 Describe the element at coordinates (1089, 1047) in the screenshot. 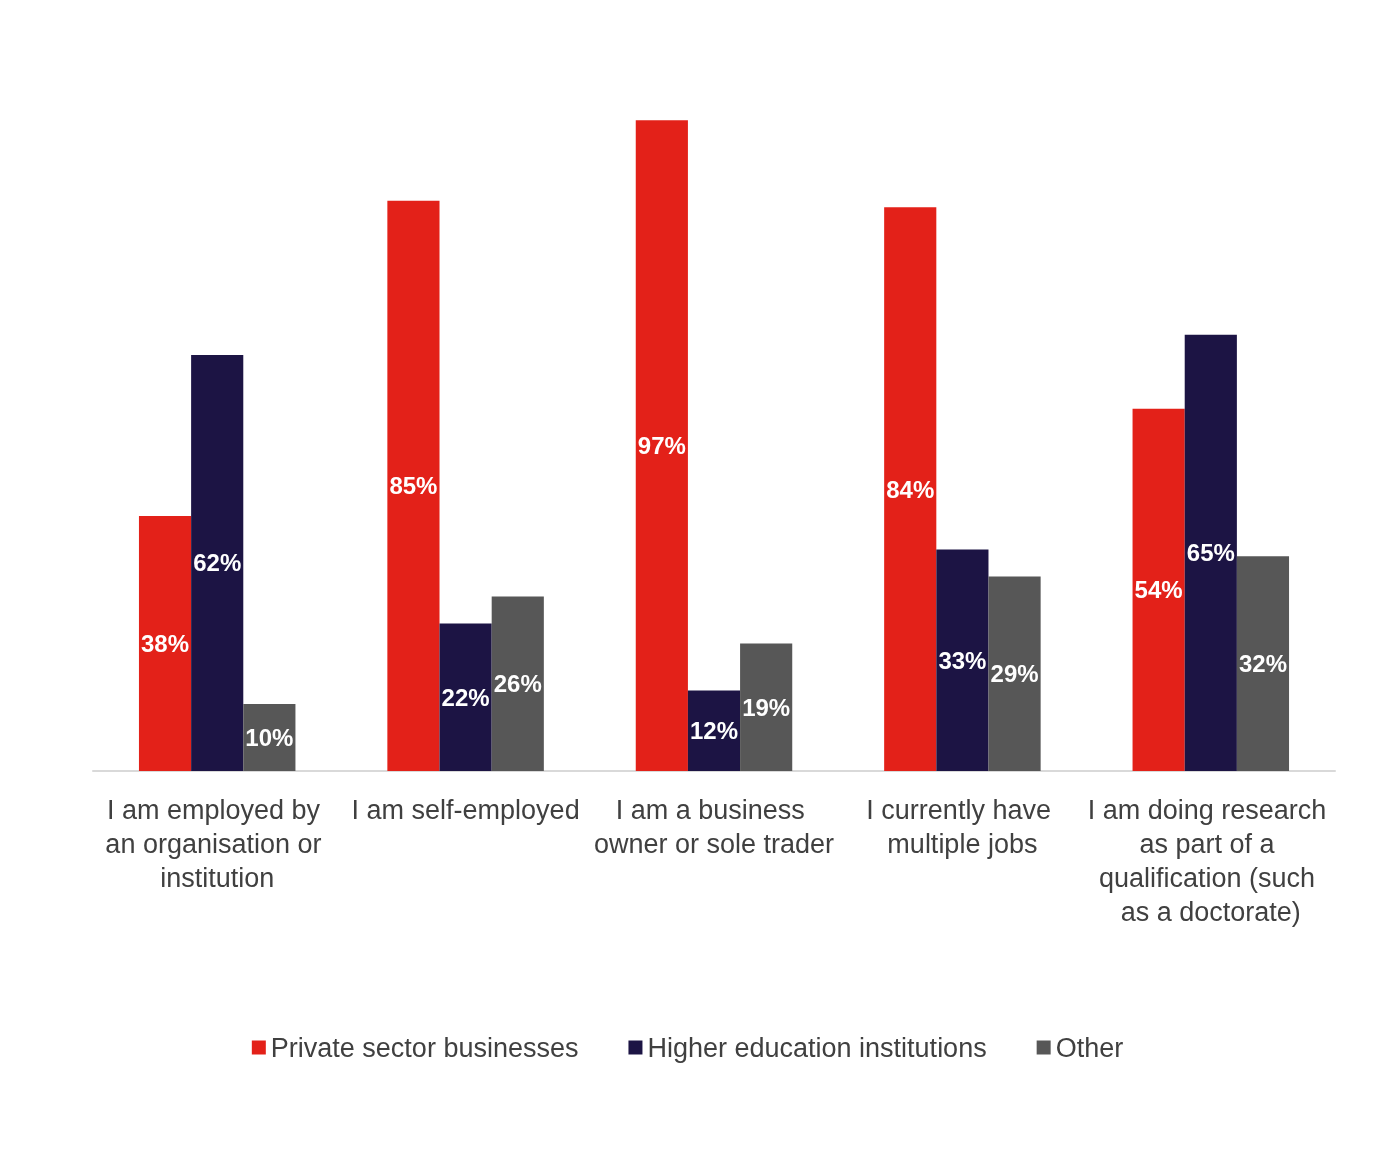

I see `legend-label: Other` at that location.